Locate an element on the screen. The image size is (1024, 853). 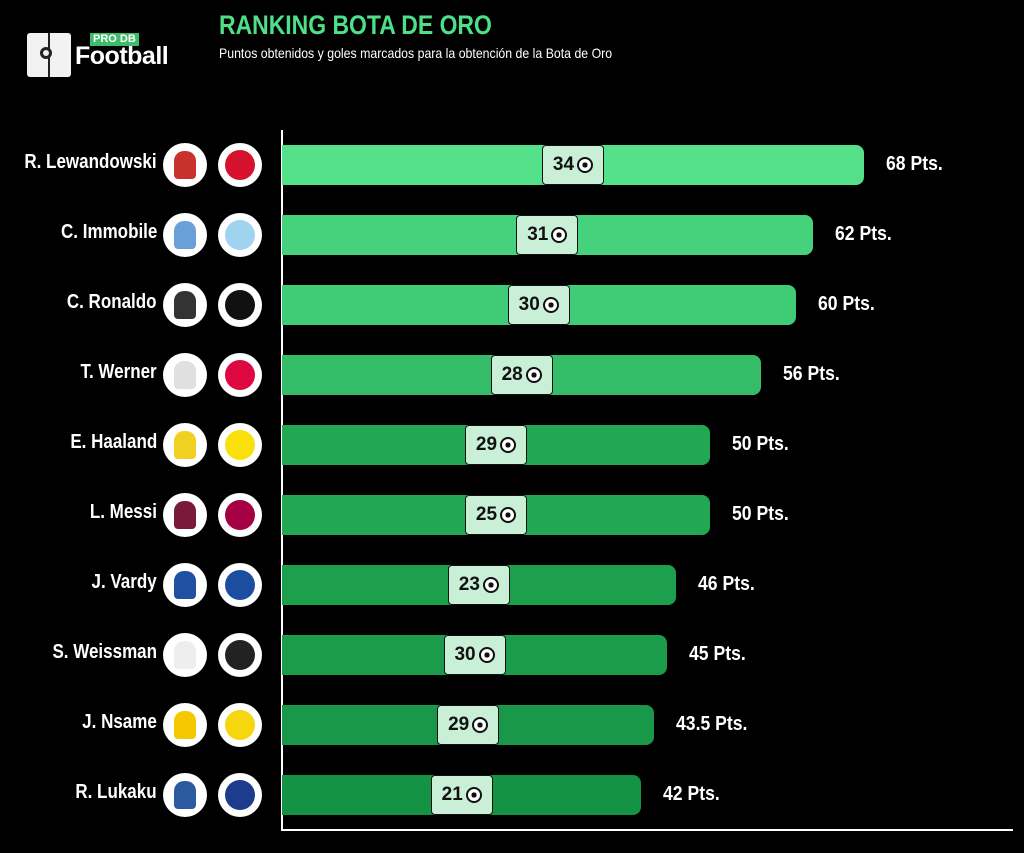
goals-badge: 31 is located at coordinates (547, 235).